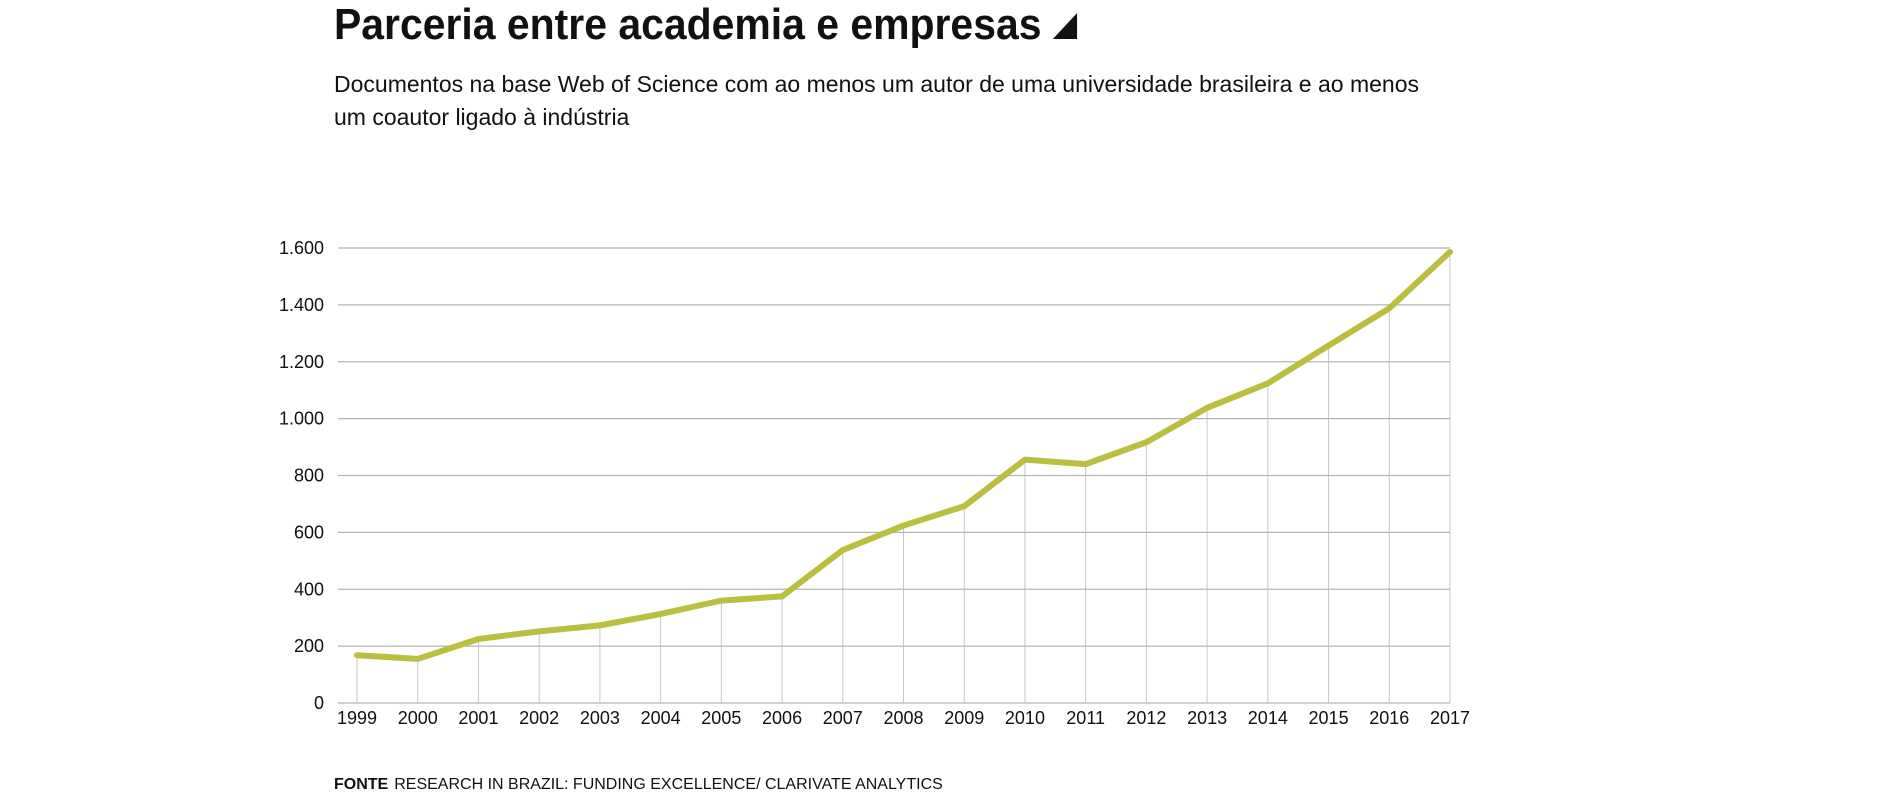 The height and width of the screenshot is (800, 1900). I want to click on source-label: FONTE, so click(361, 784).